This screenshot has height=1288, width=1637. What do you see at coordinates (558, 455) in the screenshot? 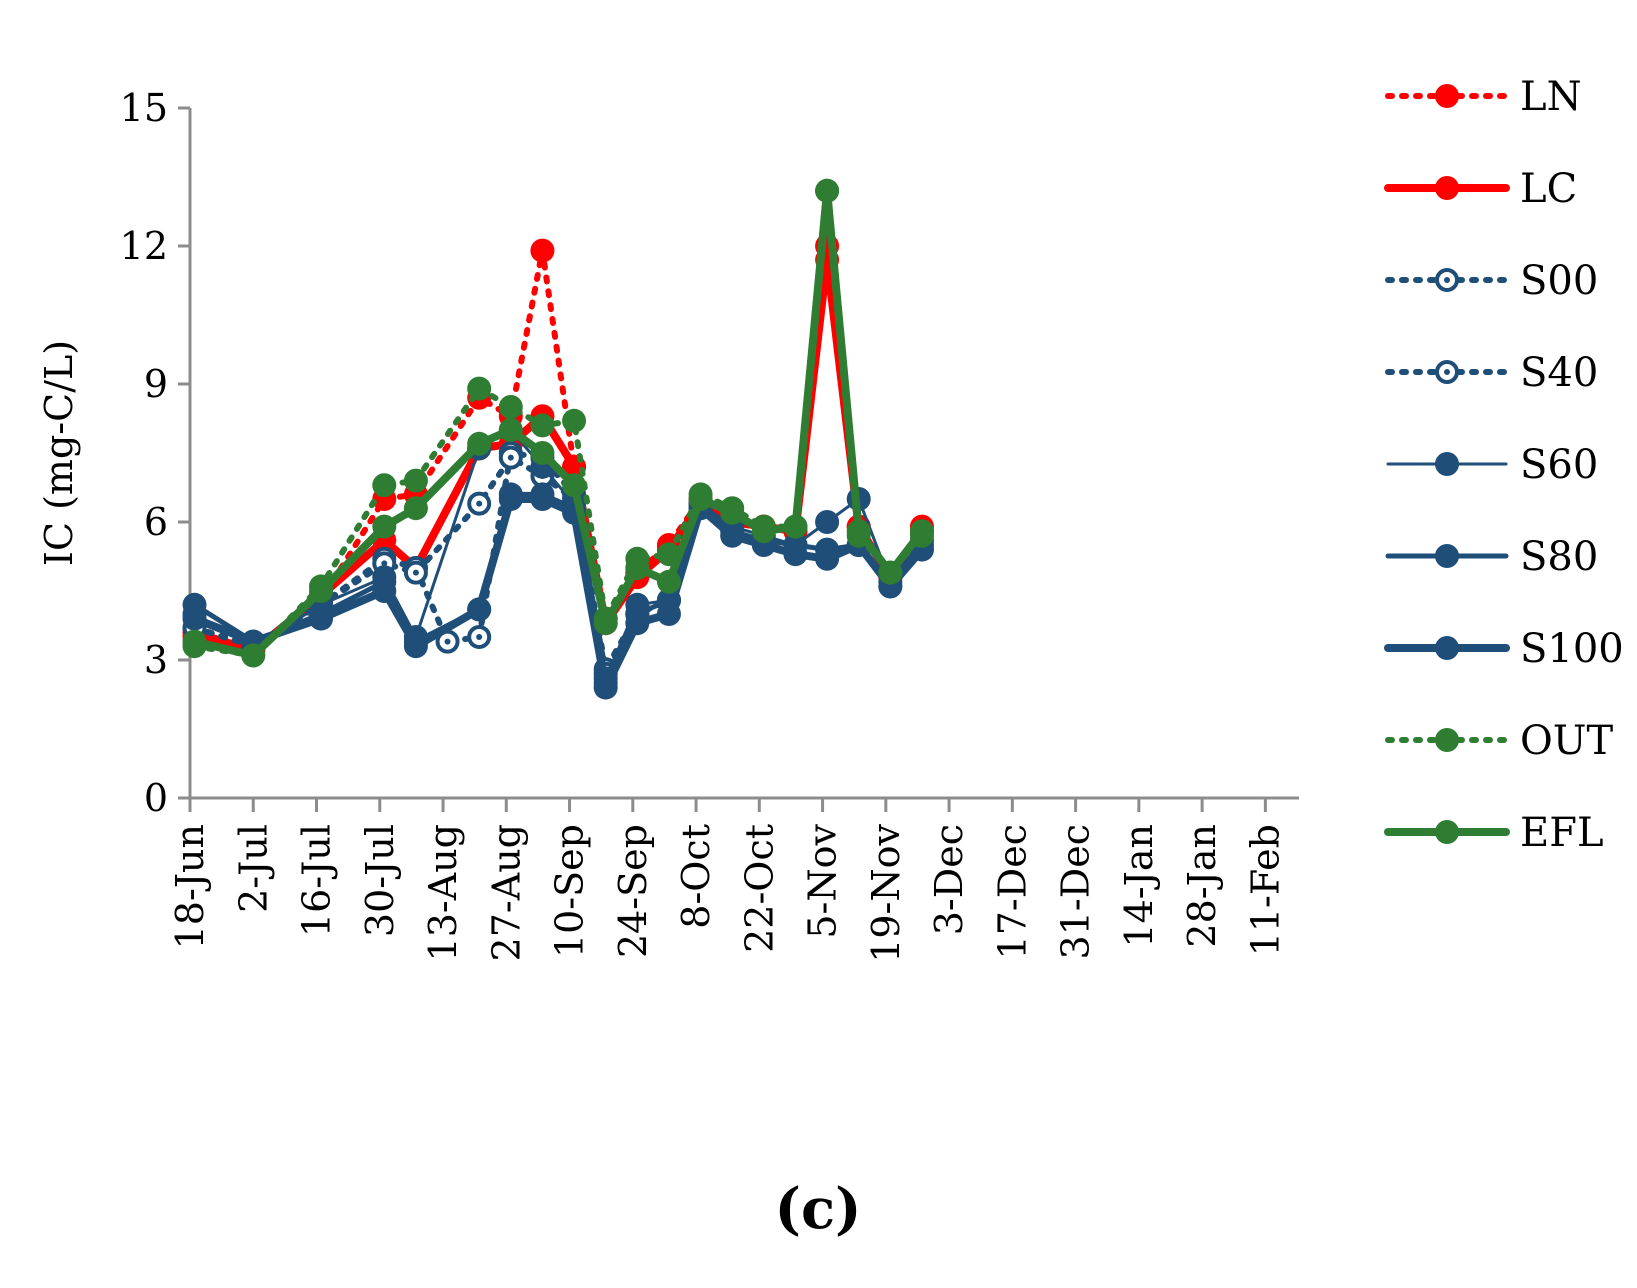
I see `series-lc` at bounding box center [558, 455].